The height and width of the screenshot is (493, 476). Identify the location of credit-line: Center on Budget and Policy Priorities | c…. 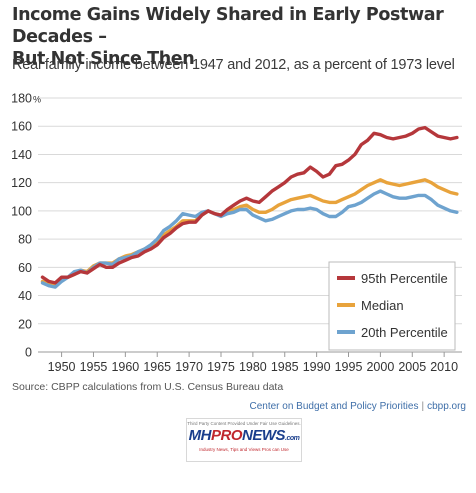
(357, 406).